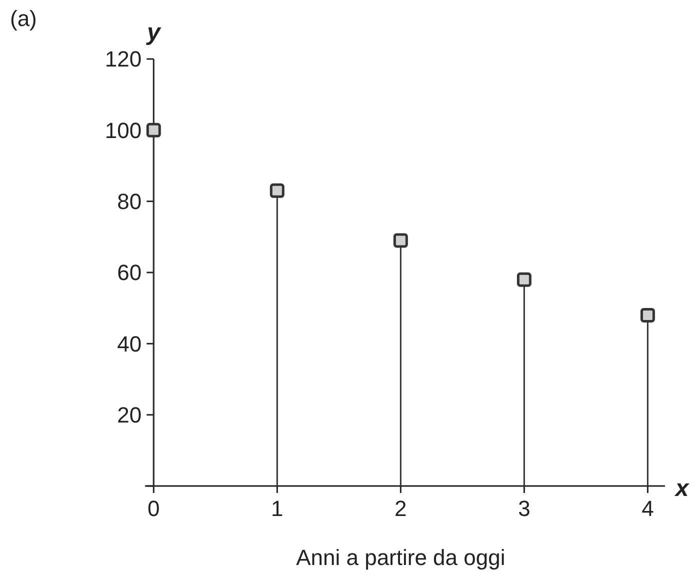 The width and height of the screenshot is (693, 576). Describe the element at coordinates (681, 488) in the screenshot. I see `text: x` at that location.